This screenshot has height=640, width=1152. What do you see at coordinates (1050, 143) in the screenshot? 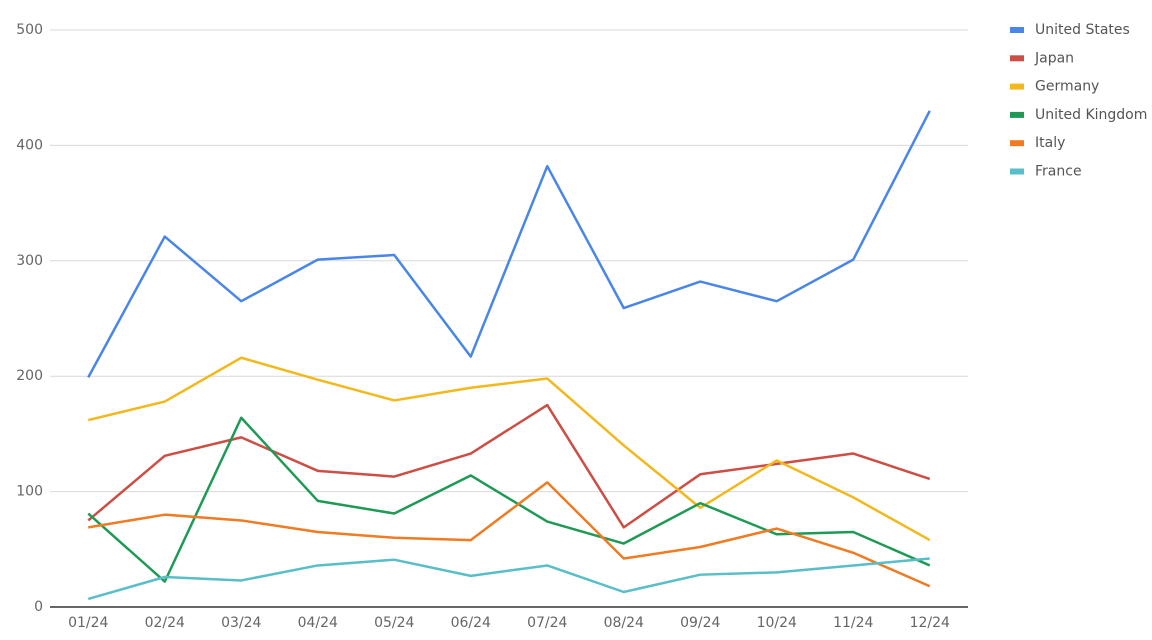
I see `legend-label: Italy` at bounding box center [1050, 143].